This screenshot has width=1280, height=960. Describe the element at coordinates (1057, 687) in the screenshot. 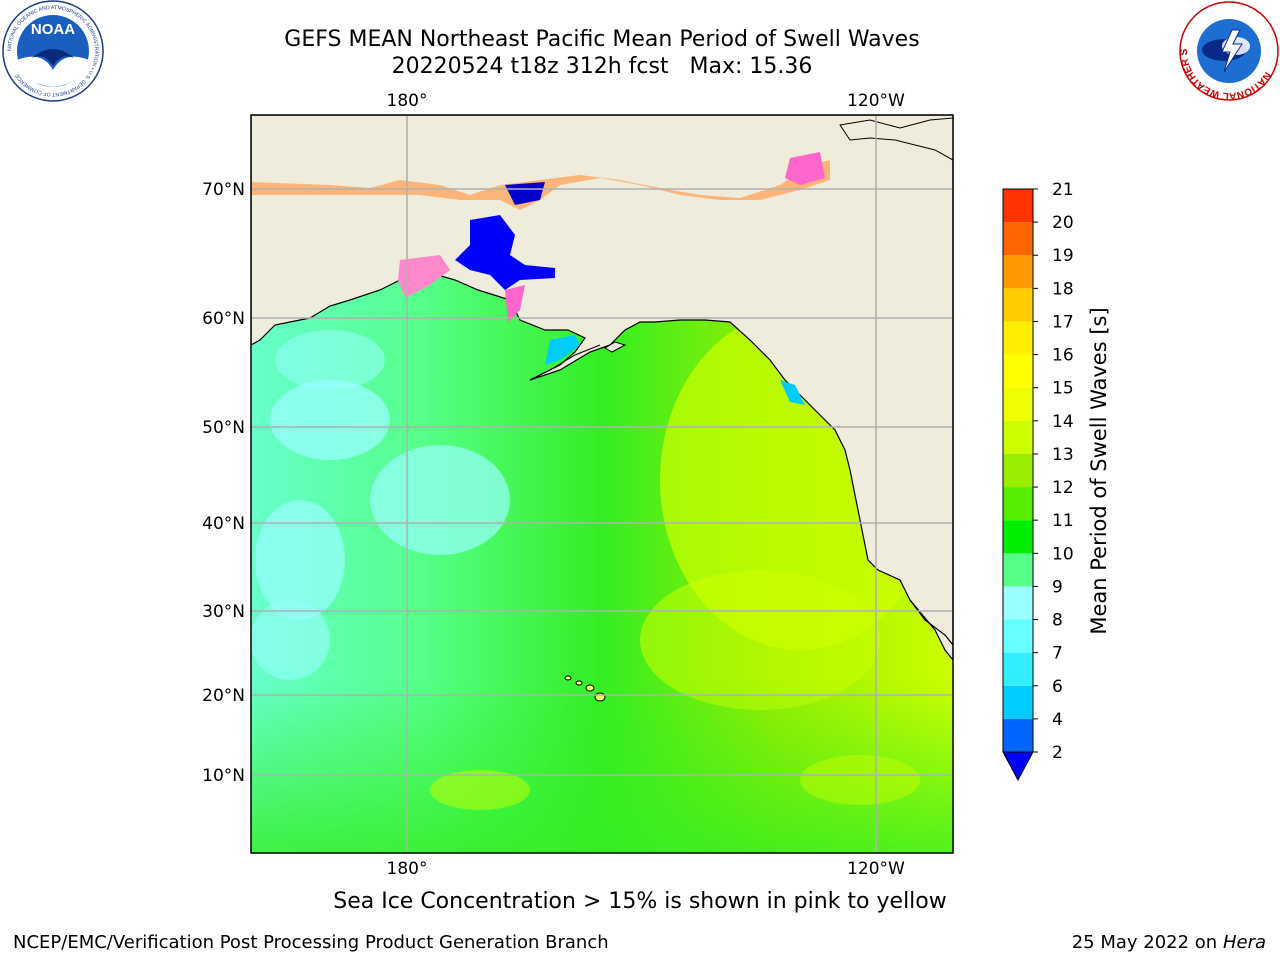

I see `colorbar-tick-label: 6` at that location.